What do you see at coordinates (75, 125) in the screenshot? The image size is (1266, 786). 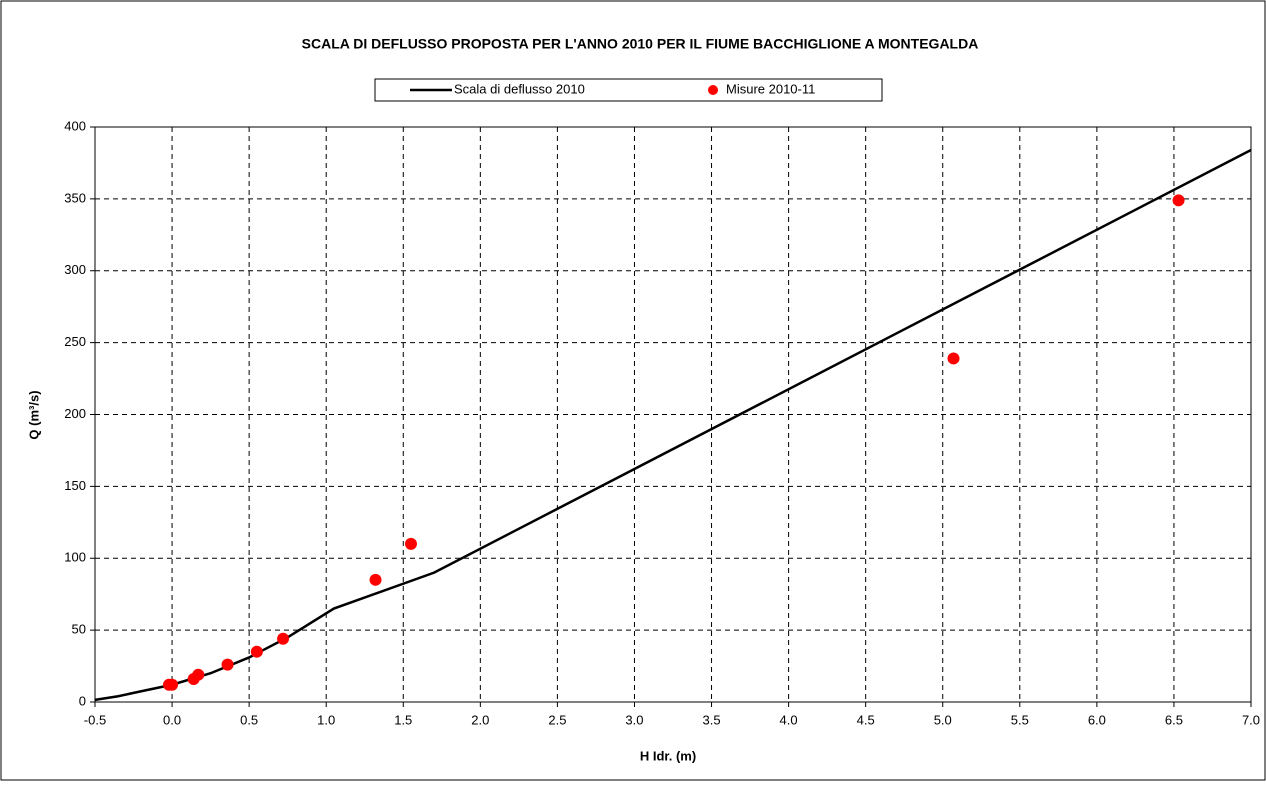 I see `y-tick-label: 400` at bounding box center [75, 125].